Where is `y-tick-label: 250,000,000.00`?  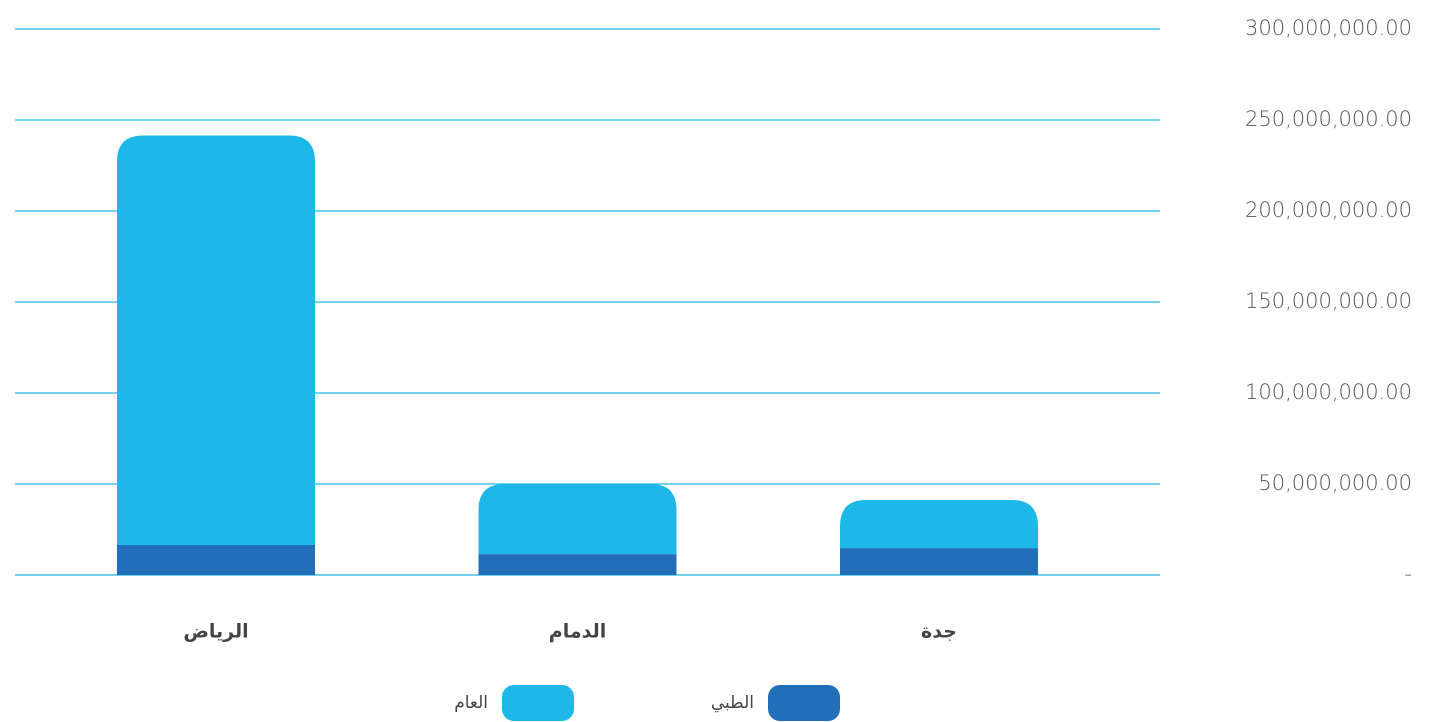 y-tick-label: 250,000,000.00 is located at coordinates (1328, 119).